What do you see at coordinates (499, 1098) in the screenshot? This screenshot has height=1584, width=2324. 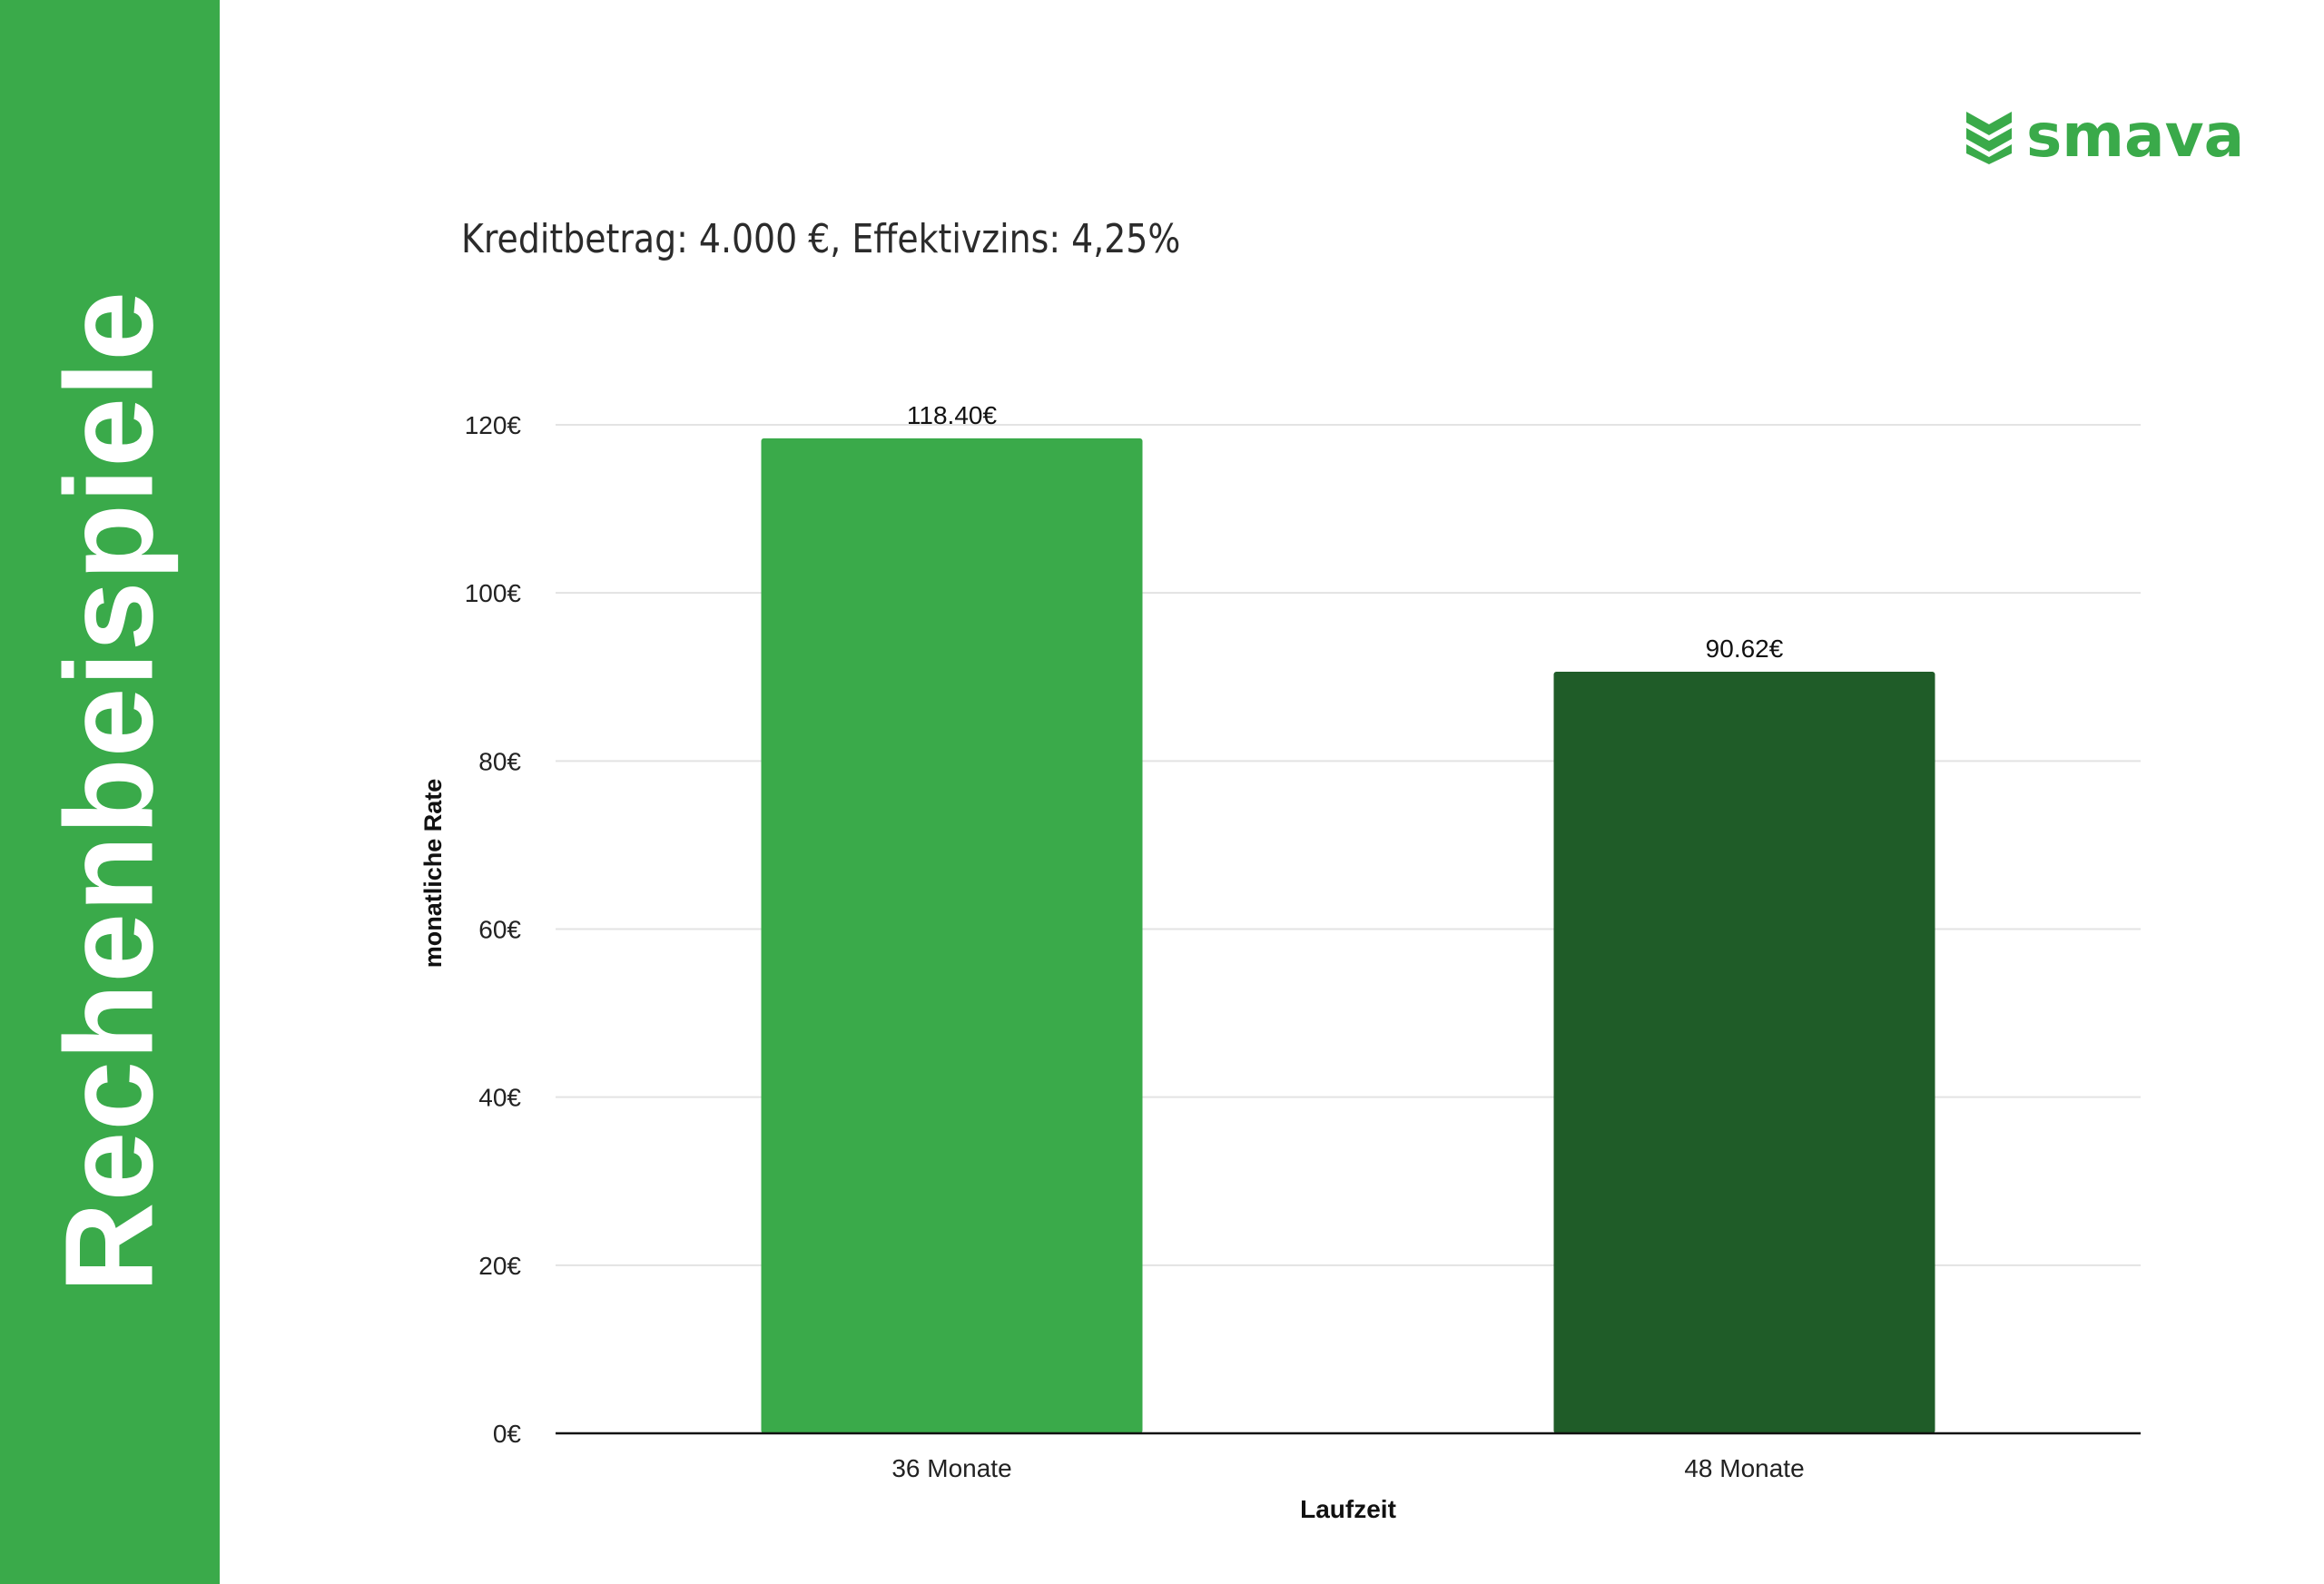 I see `y-tick-label: 40€` at bounding box center [499, 1098].